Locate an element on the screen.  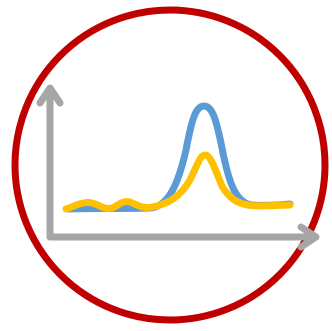
y-axis-arrowhead is located at coordinates (50, 95).